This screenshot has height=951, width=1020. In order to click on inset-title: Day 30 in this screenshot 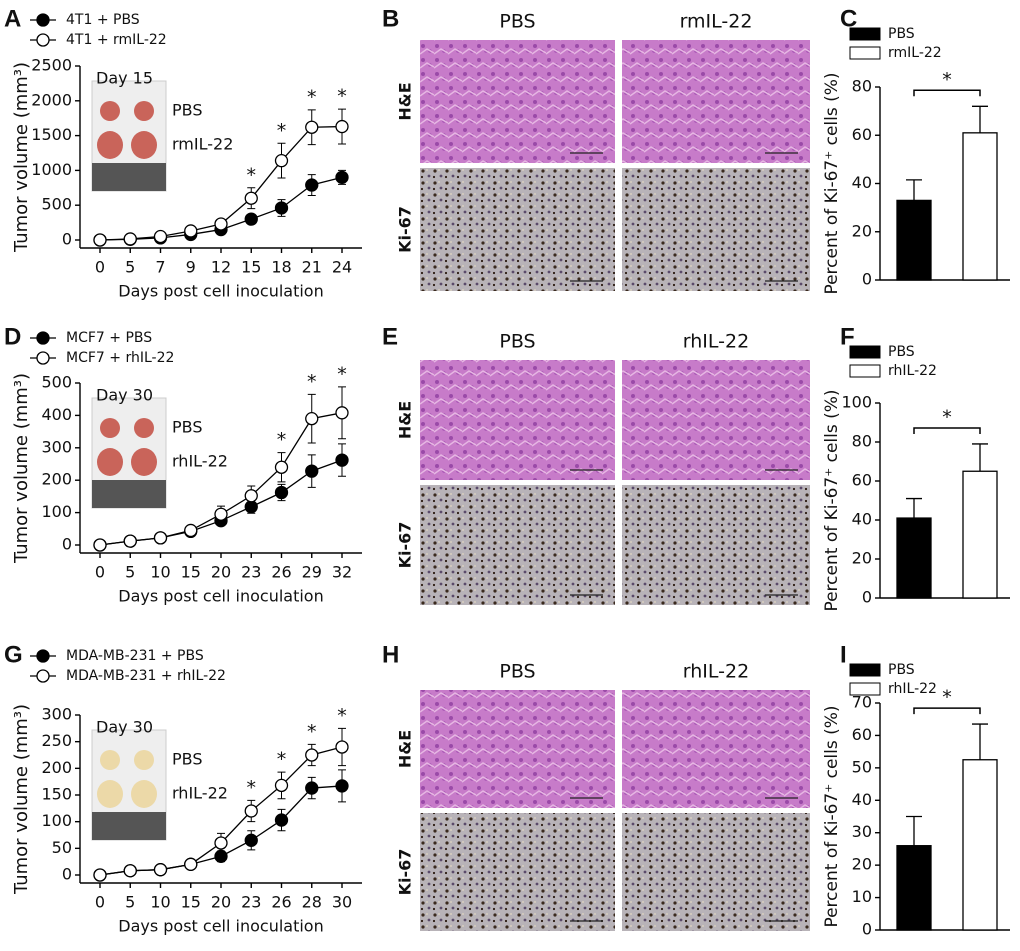, I will do `click(124, 395)`.